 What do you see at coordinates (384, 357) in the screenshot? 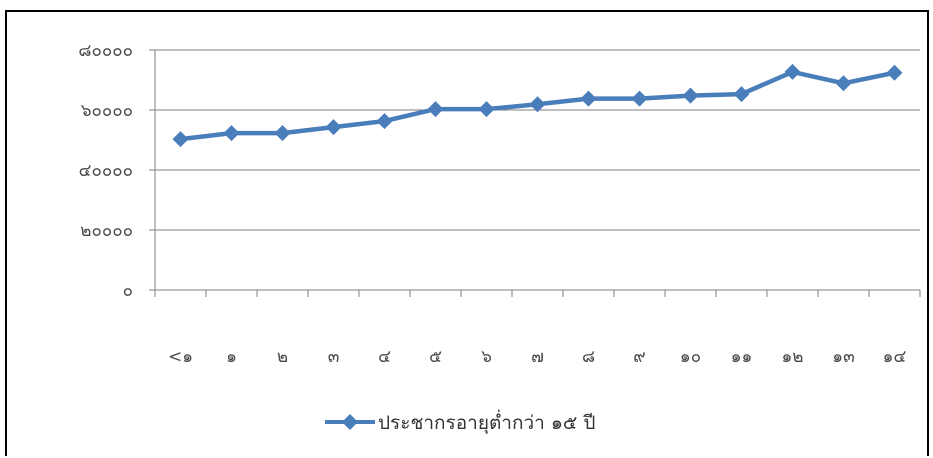
I see `x-tick-label: ๔` at bounding box center [384, 357].